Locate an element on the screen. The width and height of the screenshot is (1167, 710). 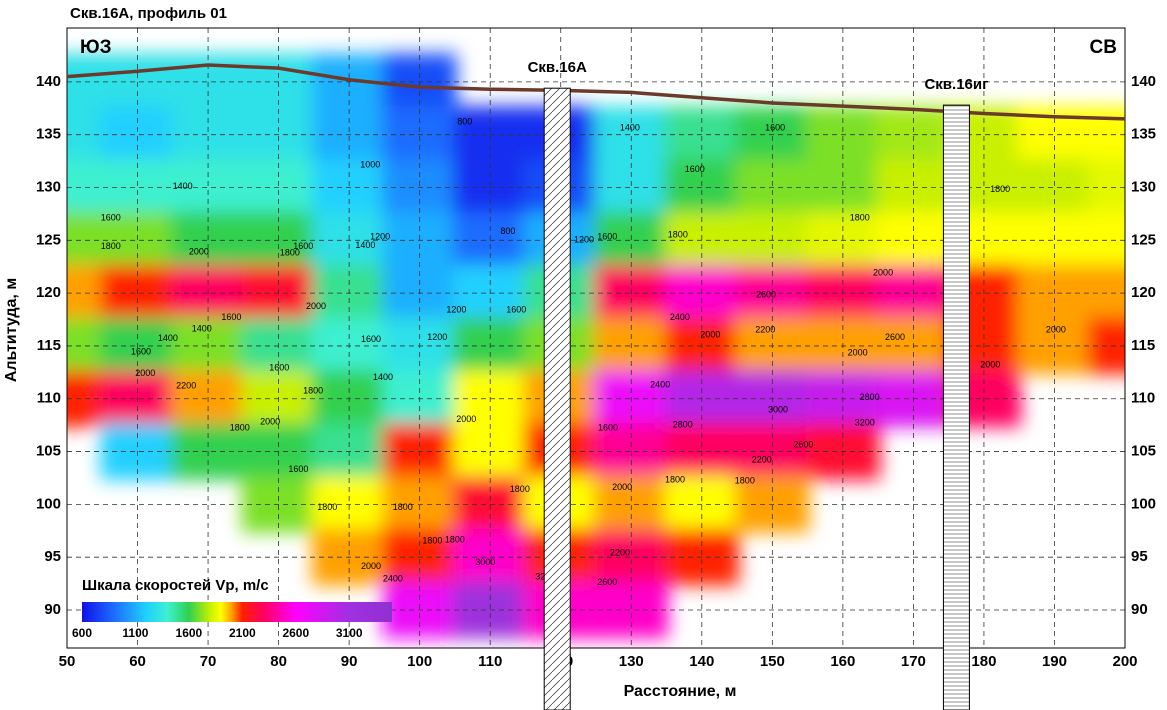
y-tick-label-right: 140 is located at coordinates (1143, 81).